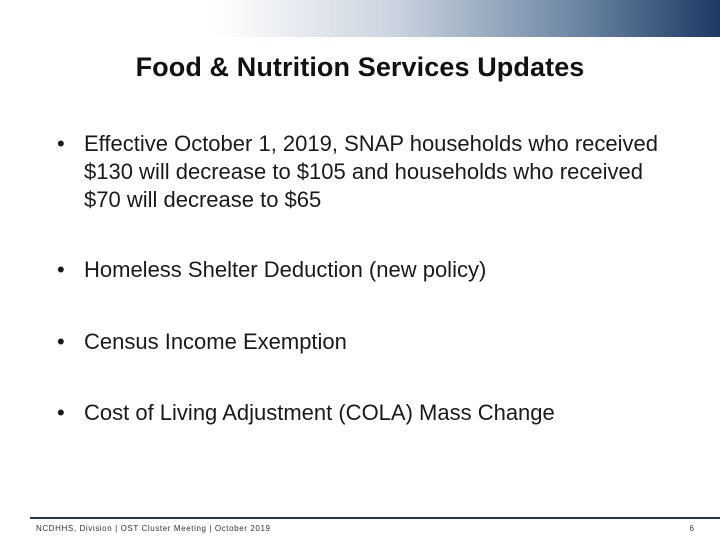 This screenshot has width=720, height=540. Describe the element at coordinates (360, 67) in the screenshot. I see `slide-title: Food & Nutrition Services Updates` at that location.